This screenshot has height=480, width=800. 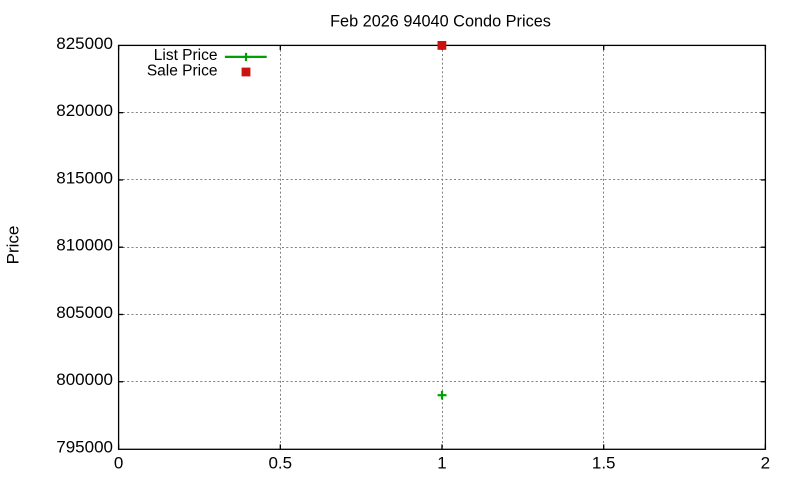 What do you see at coordinates (84, 245) in the screenshot?
I see `svg-text: 810000` at bounding box center [84, 245].